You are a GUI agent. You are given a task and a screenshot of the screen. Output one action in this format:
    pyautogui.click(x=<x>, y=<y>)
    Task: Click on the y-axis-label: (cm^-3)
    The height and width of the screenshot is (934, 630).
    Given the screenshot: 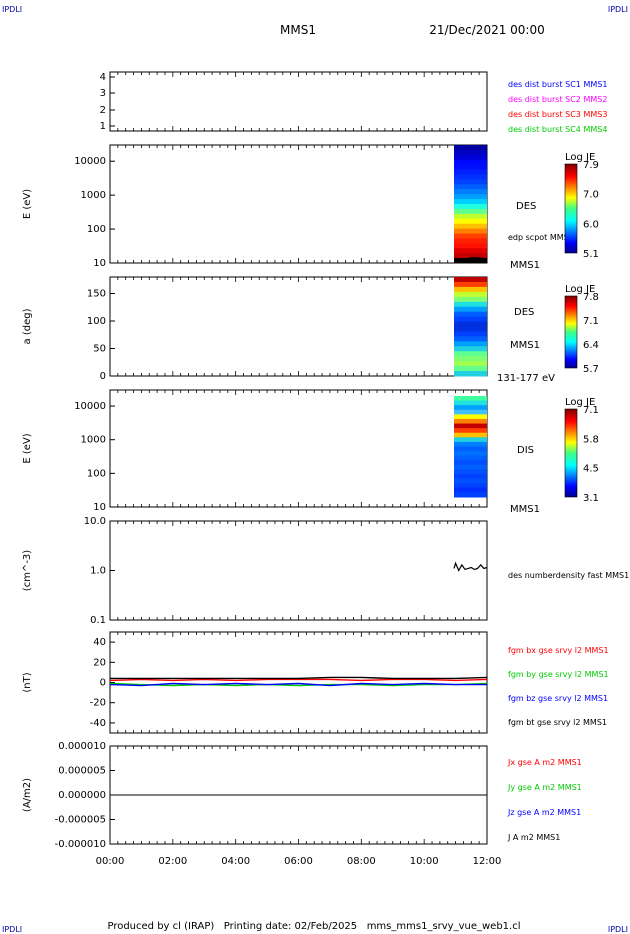 What is the action you would take?
    pyautogui.click(x=27, y=570)
    